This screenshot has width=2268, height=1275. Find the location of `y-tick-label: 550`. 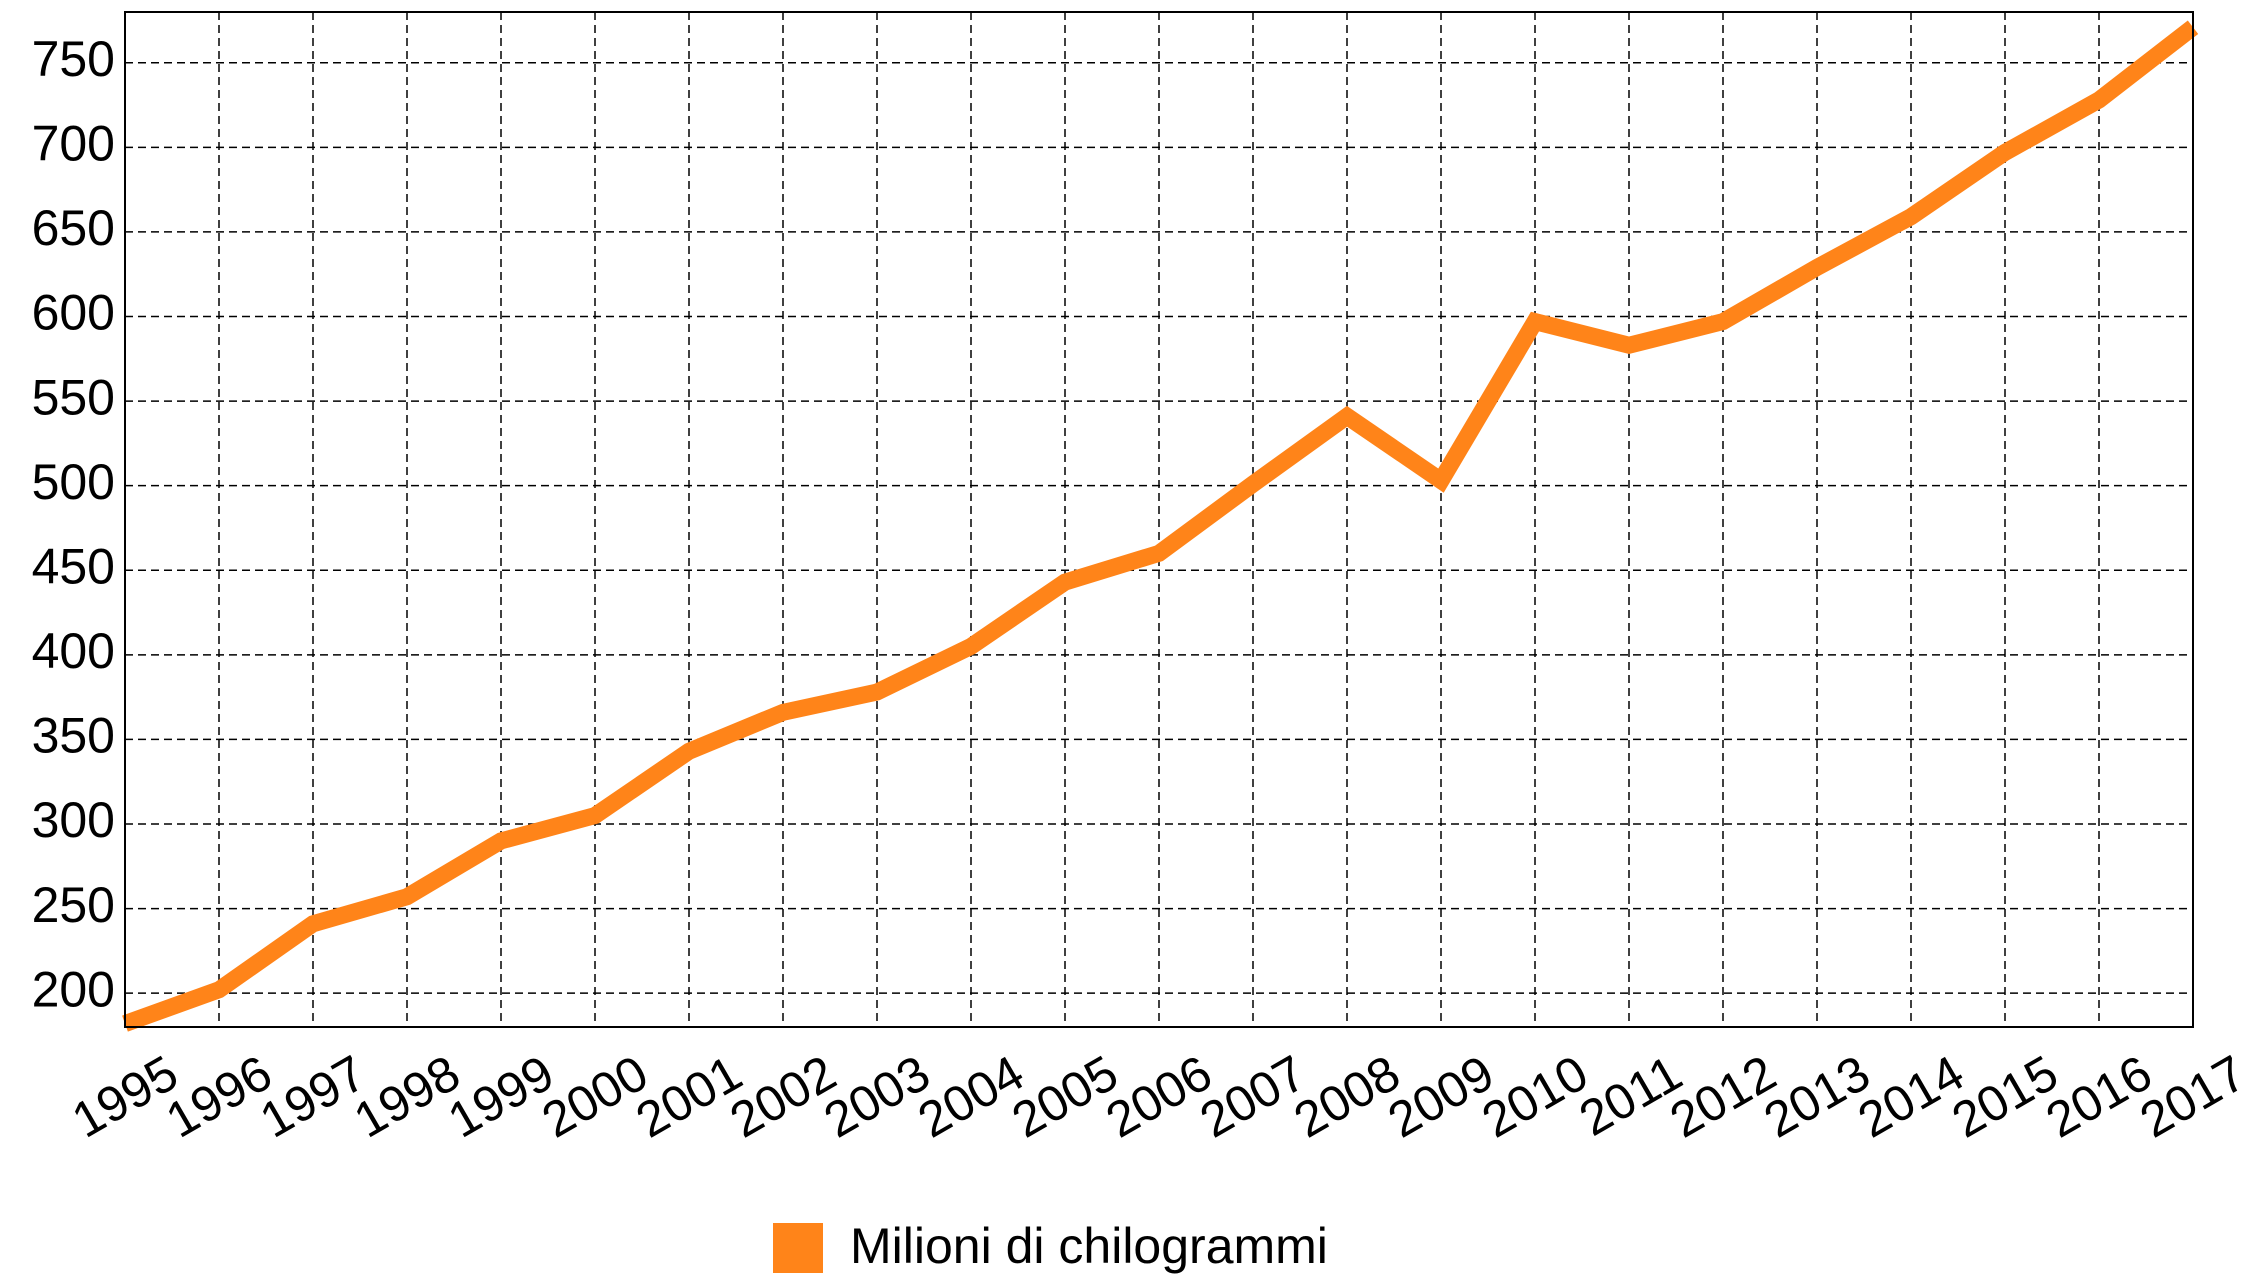

y-tick-label: 550 is located at coordinates (73, 397).